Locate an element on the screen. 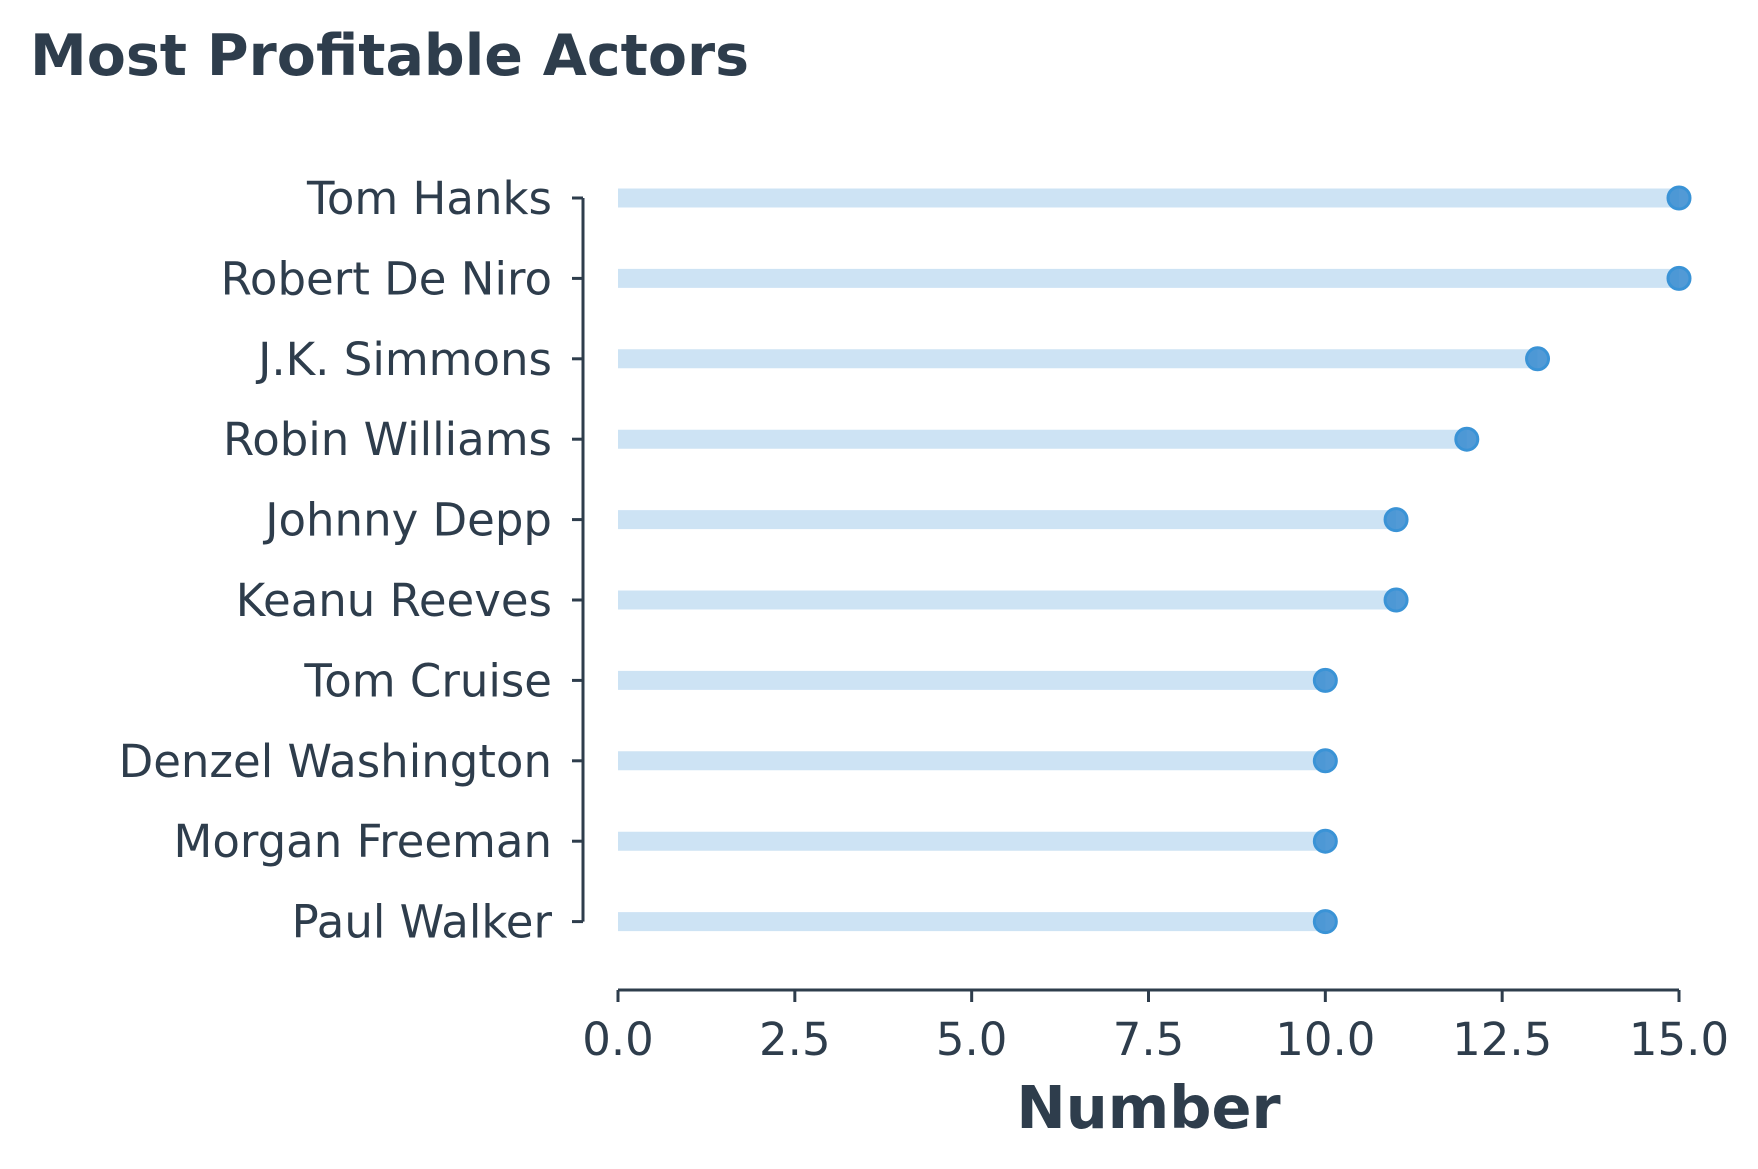  y-tick-label: Paul Walker is located at coordinates (422, 922).